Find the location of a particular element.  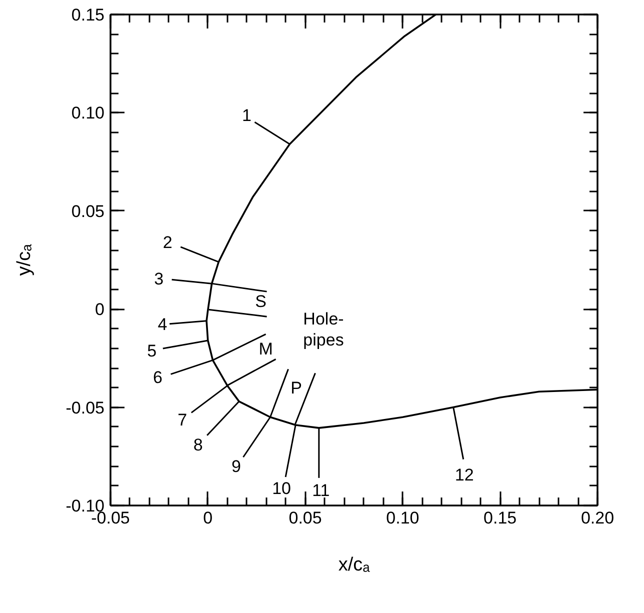

annotation: P is located at coordinates (296, 388).